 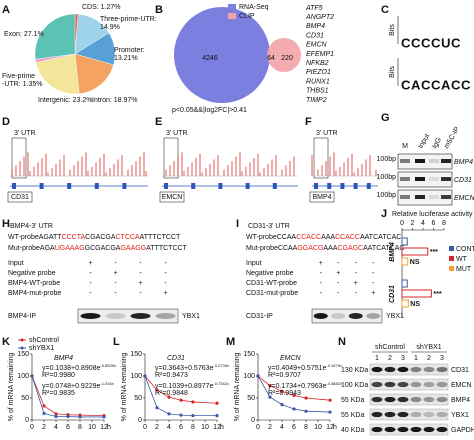 What do you see at coordinates (320, 54) in the screenshot?
I see `gene-name: EFEMP1` at bounding box center [320, 54].